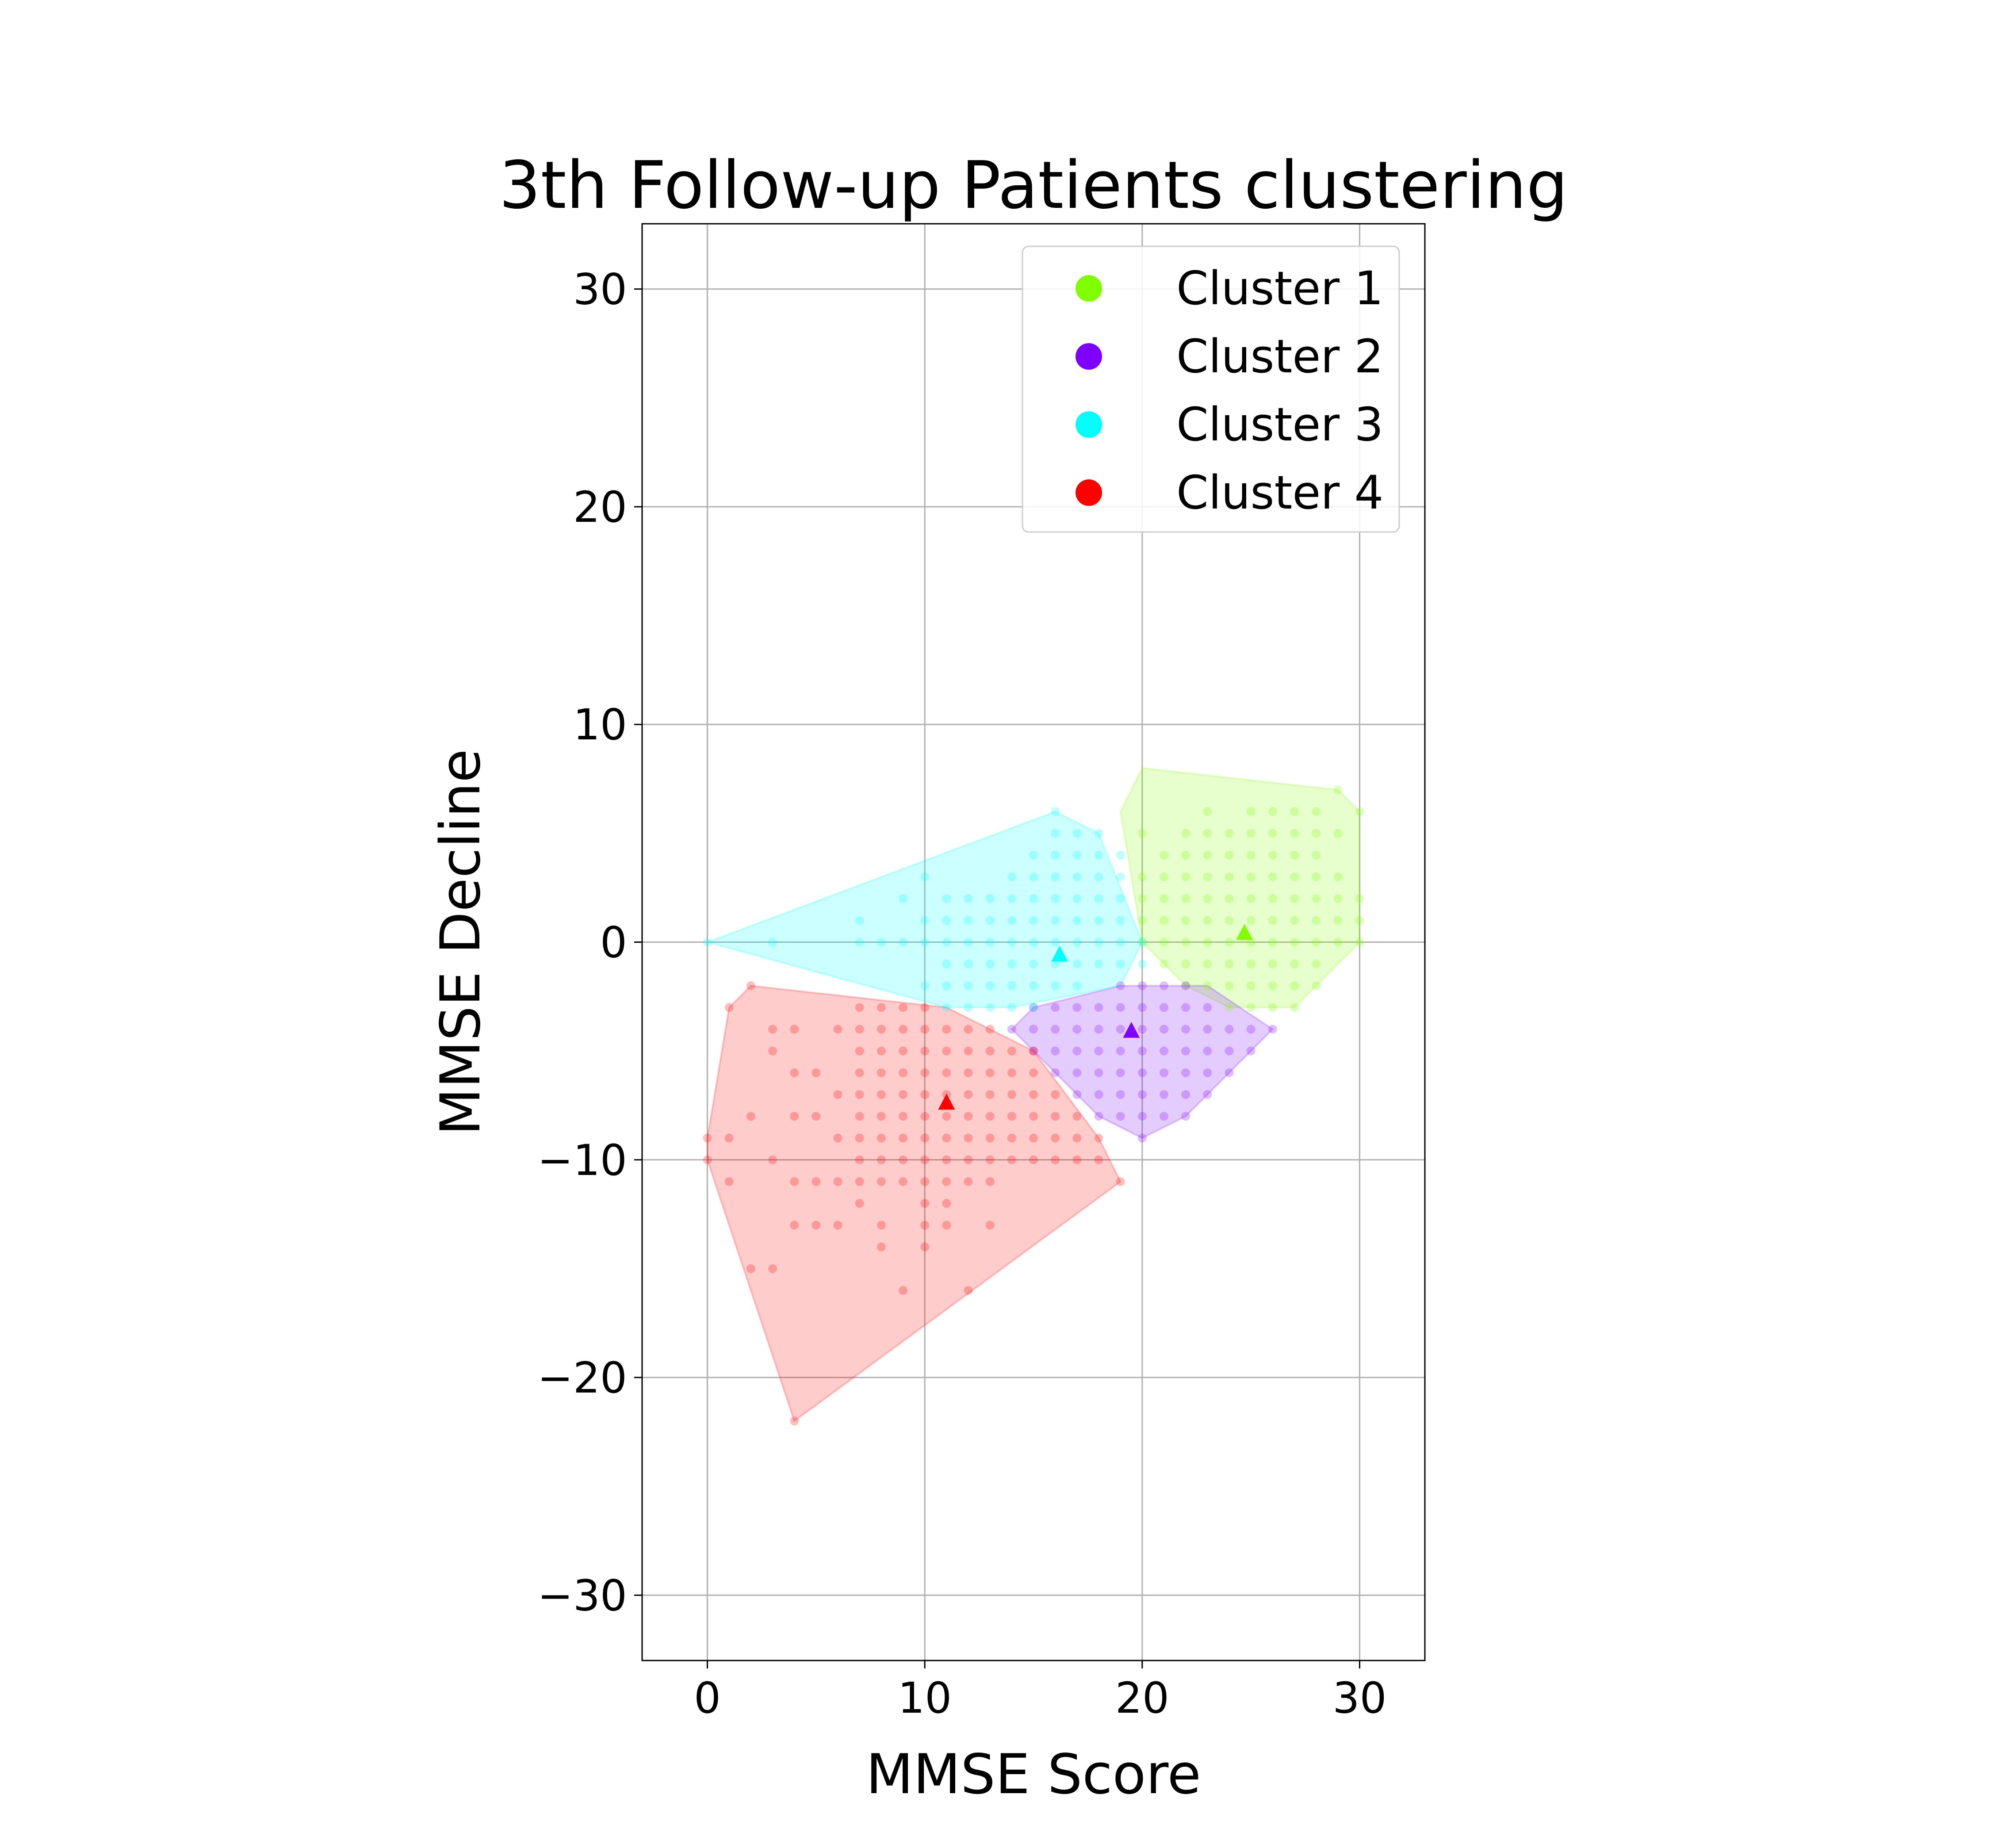 This screenshot has width=1998, height=1848. What do you see at coordinates (1244, 932) in the screenshot?
I see `cluster-1-centroid` at bounding box center [1244, 932].